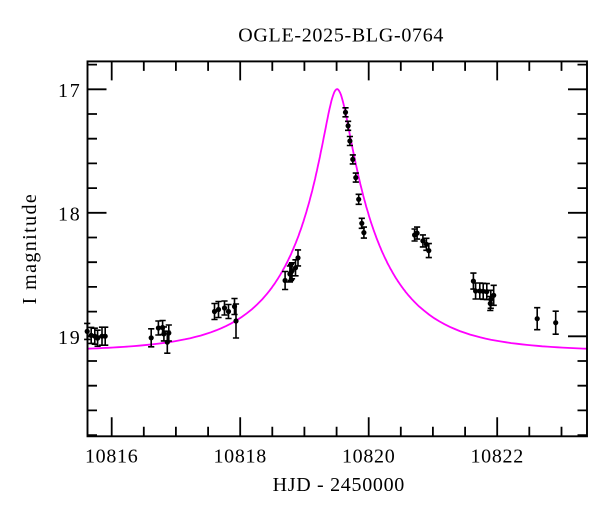 The height and width of the screenshot is (517, 600). Describe the element at coordinates (497, 457) in the screenshot. I see `svg-text: 10822` at that location.